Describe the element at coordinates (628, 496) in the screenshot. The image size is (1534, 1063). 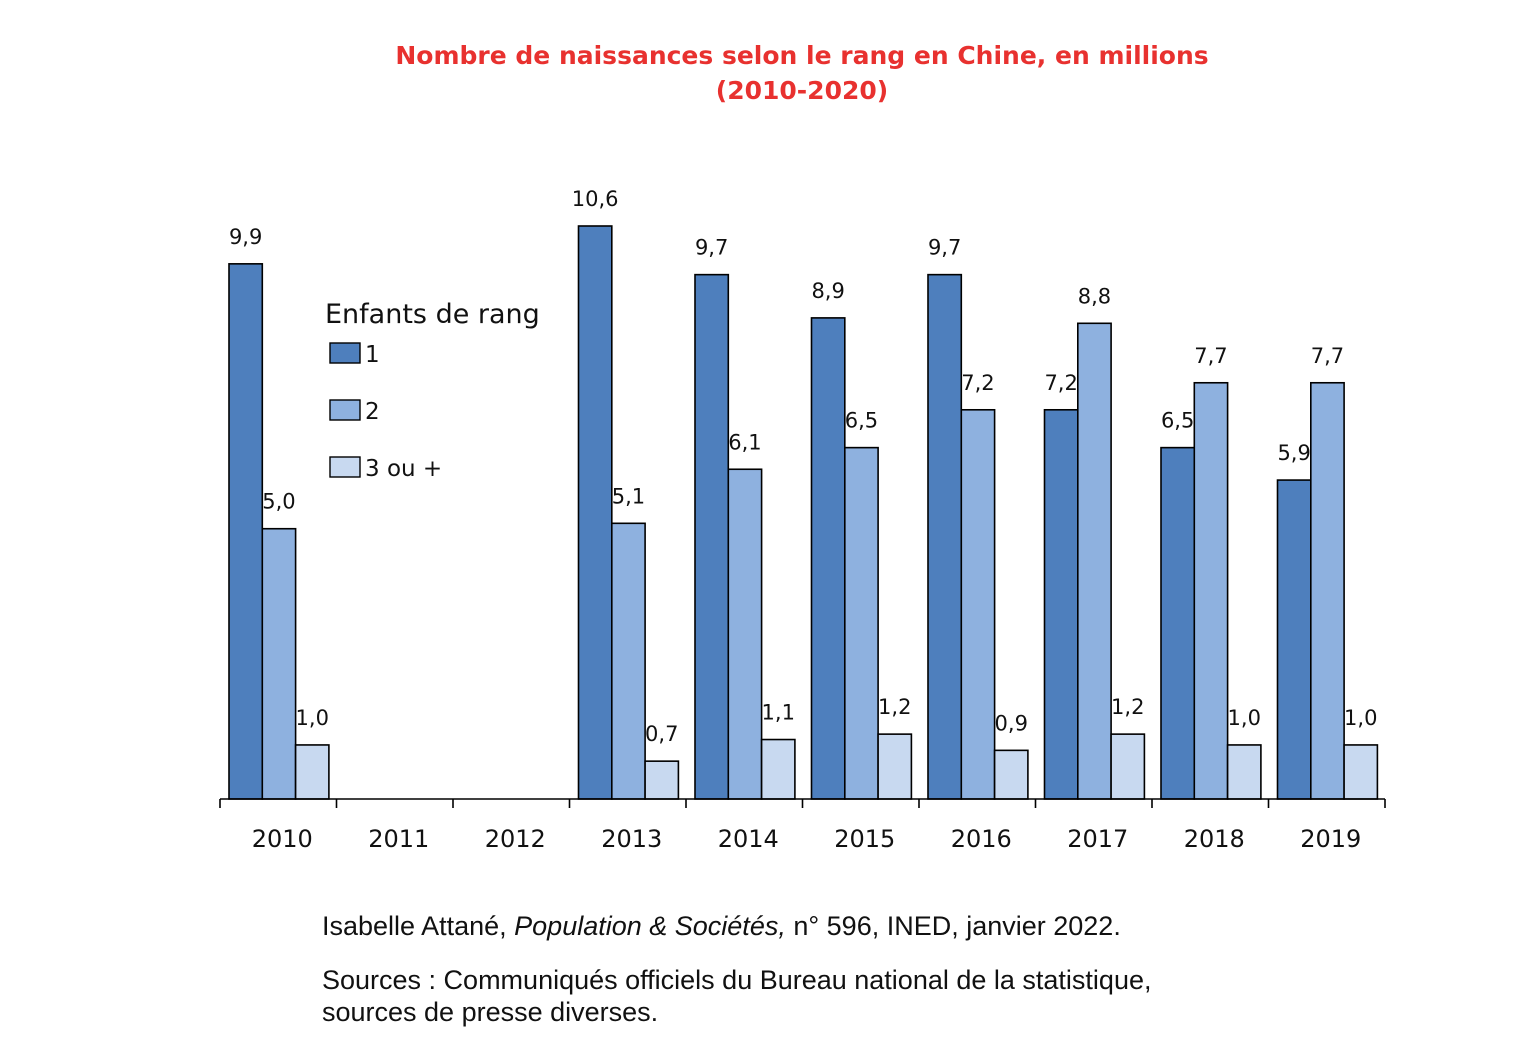
I see `data-label-2013-rank-2: 5,1` at that location.